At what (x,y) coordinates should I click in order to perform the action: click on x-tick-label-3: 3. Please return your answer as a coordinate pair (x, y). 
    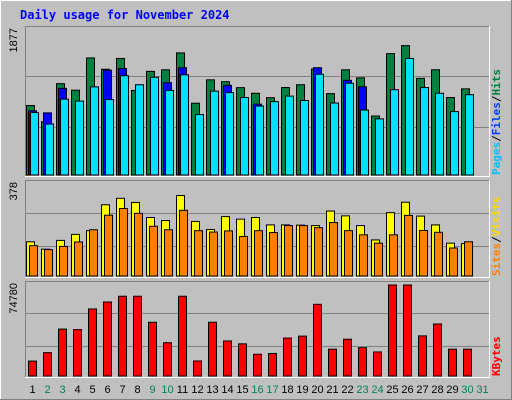
    Looking at the image, I should click on (62, 390).